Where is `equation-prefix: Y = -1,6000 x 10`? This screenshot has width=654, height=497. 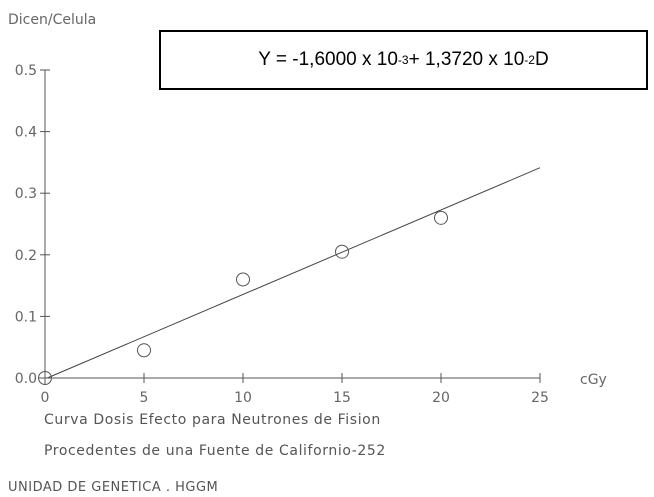
equation-prefix: Y = -1,6000 x 10 is located at coordinates (328, 59).